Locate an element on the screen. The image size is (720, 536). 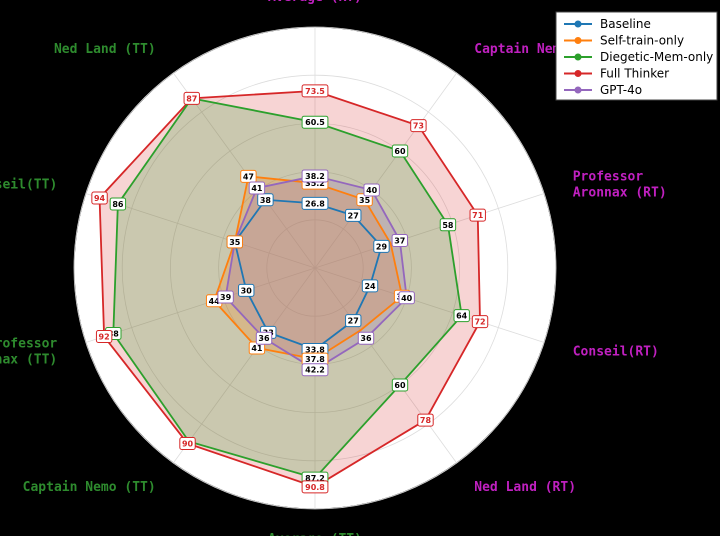
value-label-text: 37 is located at coordinates (399, 240).